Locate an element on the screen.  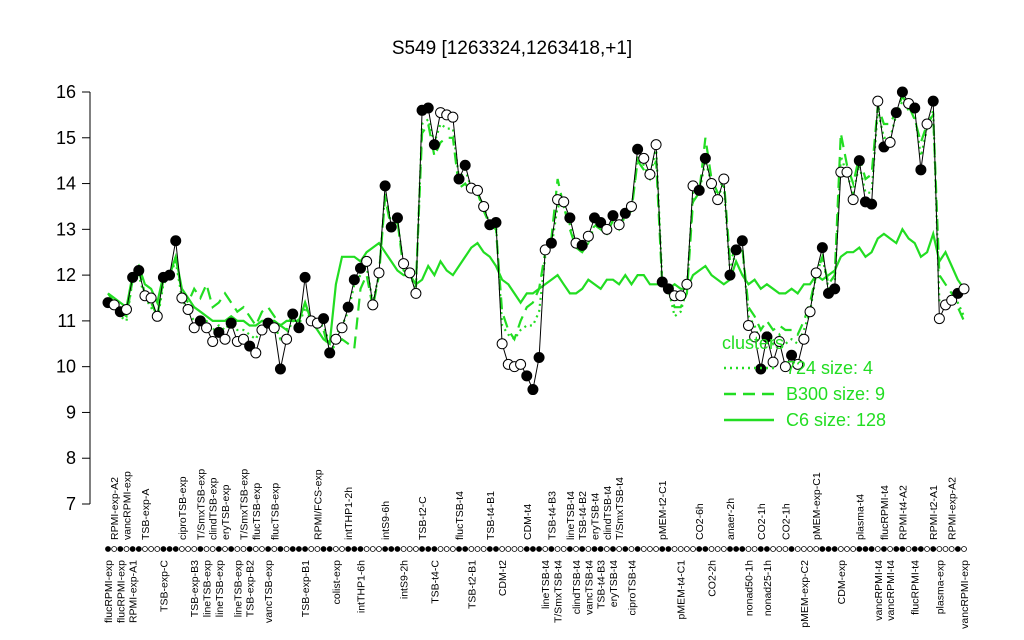
x-tick-label: RPMI-exp-A1 is located at coordinates (134, 591).